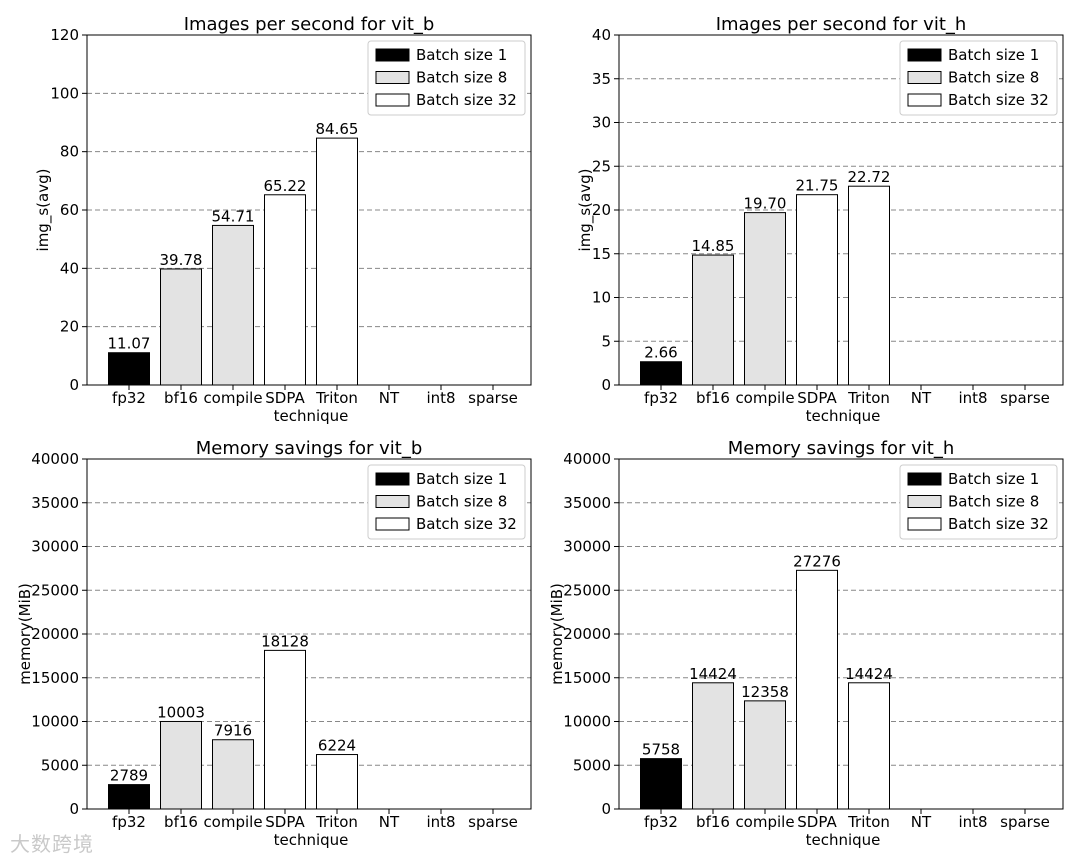  Describe the element at coordinates (440, 398) in the screenshot. I see `x-tick-label: int8` at that location.